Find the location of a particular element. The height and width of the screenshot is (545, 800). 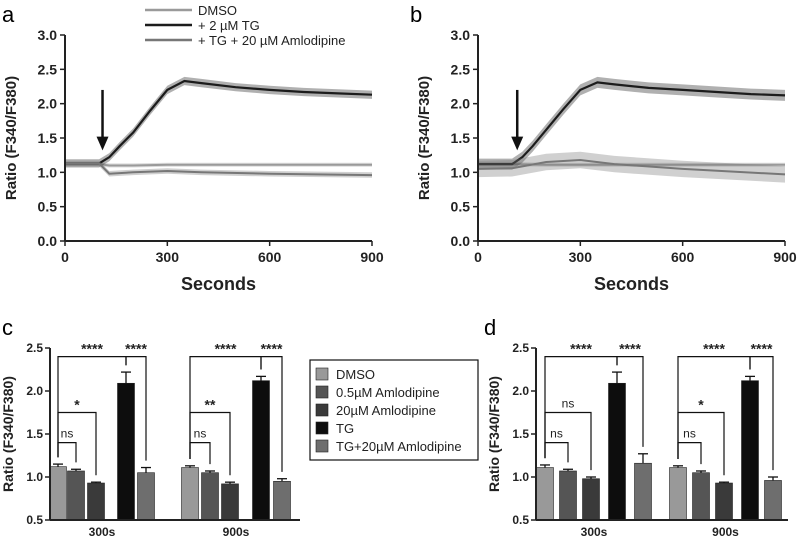

panel-b-x-tick-label: 300 is located at coordinates (581, 257).